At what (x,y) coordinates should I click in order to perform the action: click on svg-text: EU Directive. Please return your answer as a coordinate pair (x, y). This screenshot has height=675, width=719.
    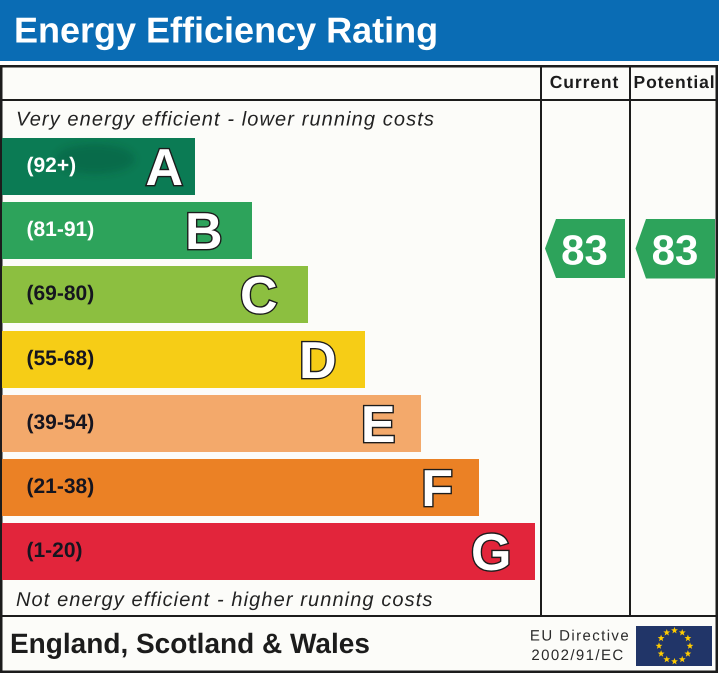
    Looking at the image, I should click on (580, 636).